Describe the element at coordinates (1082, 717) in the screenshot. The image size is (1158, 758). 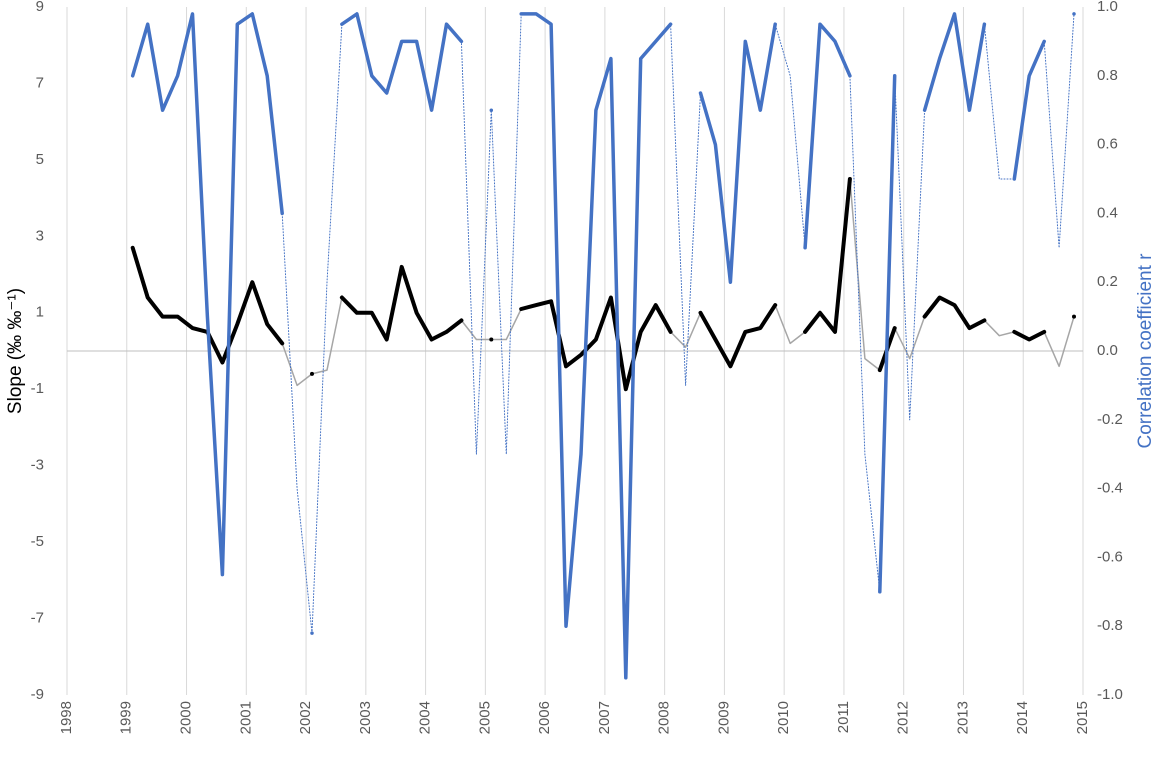
I see `x-tick-label: 2015` at that location.